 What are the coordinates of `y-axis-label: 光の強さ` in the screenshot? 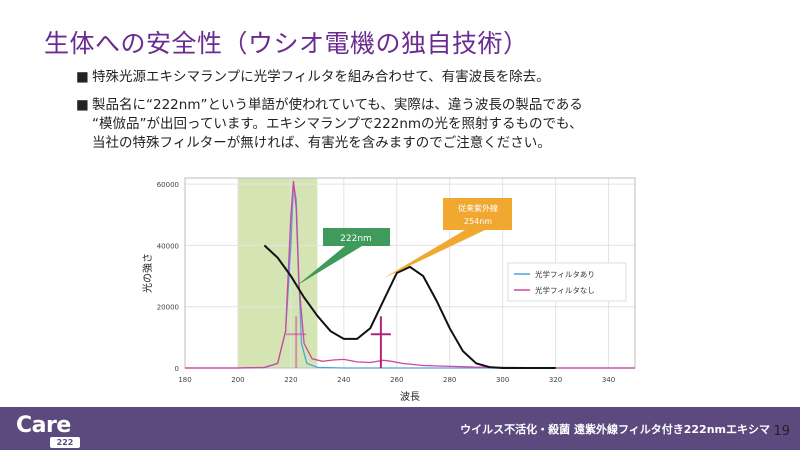 It's located at (147, 273).